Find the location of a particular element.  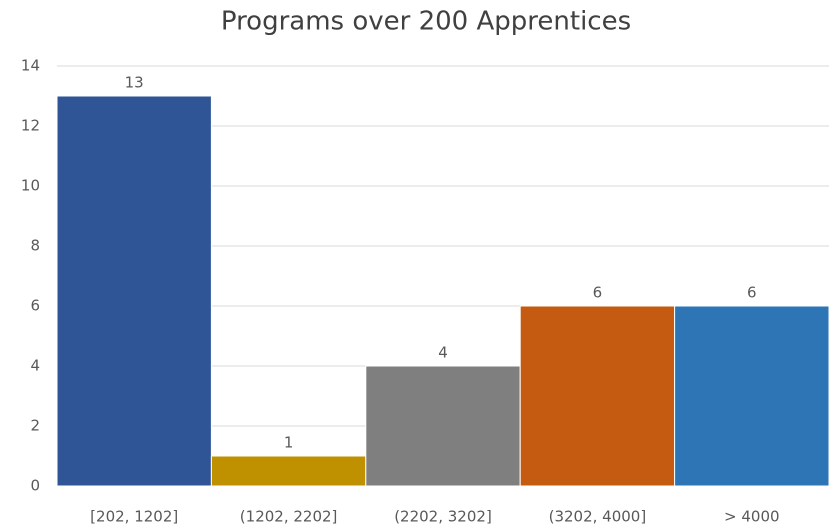

data-label: 1 is located at coordinates (289, 443).